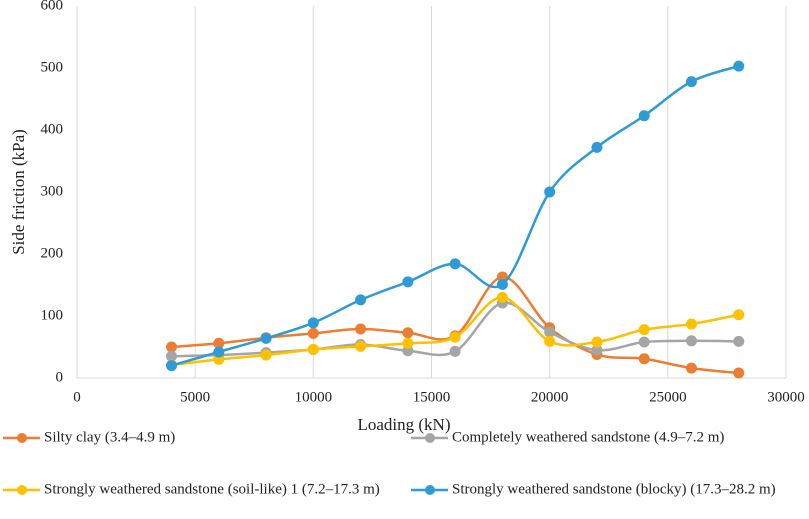 This screenshot has width=809, height=519. What do you see at coordinates (52, 253) in the screenshot?
I see `y-tick-label: 200` at bounding box center [52, 253].